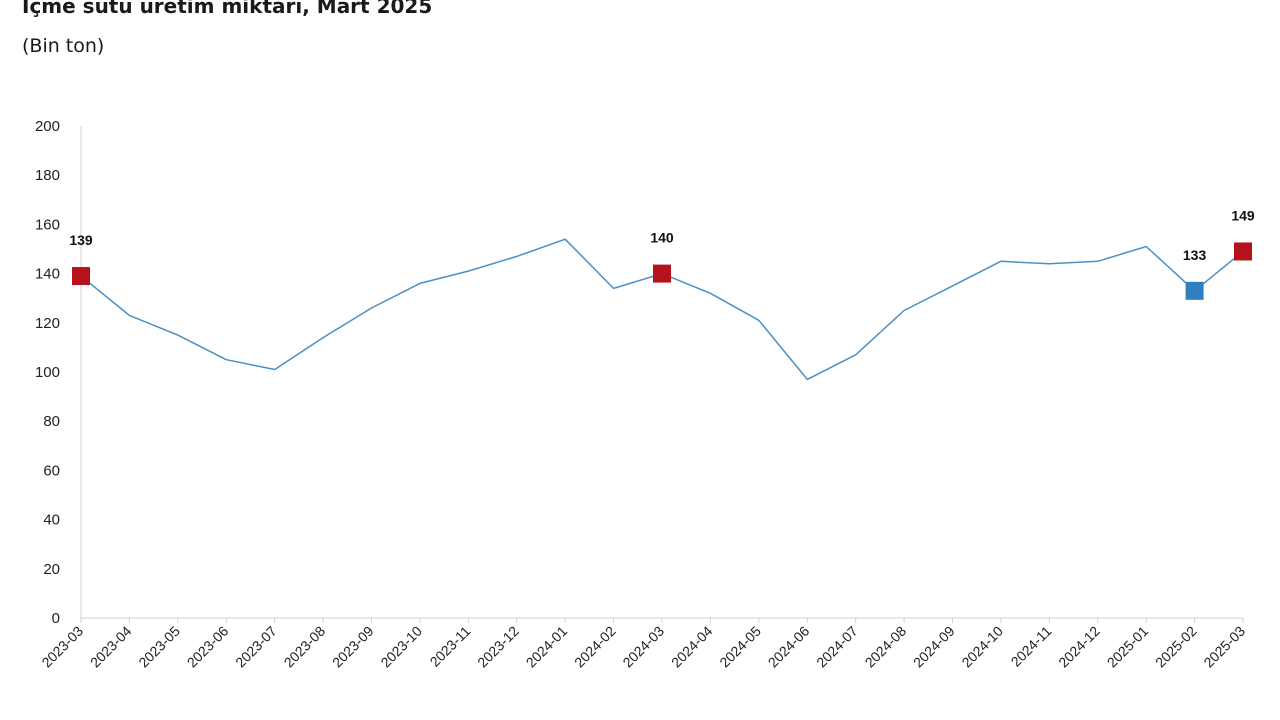  Describe the element at coordinates (305, 647) in the screenshot. I see `x-tick-label: 2023-08` at that location.